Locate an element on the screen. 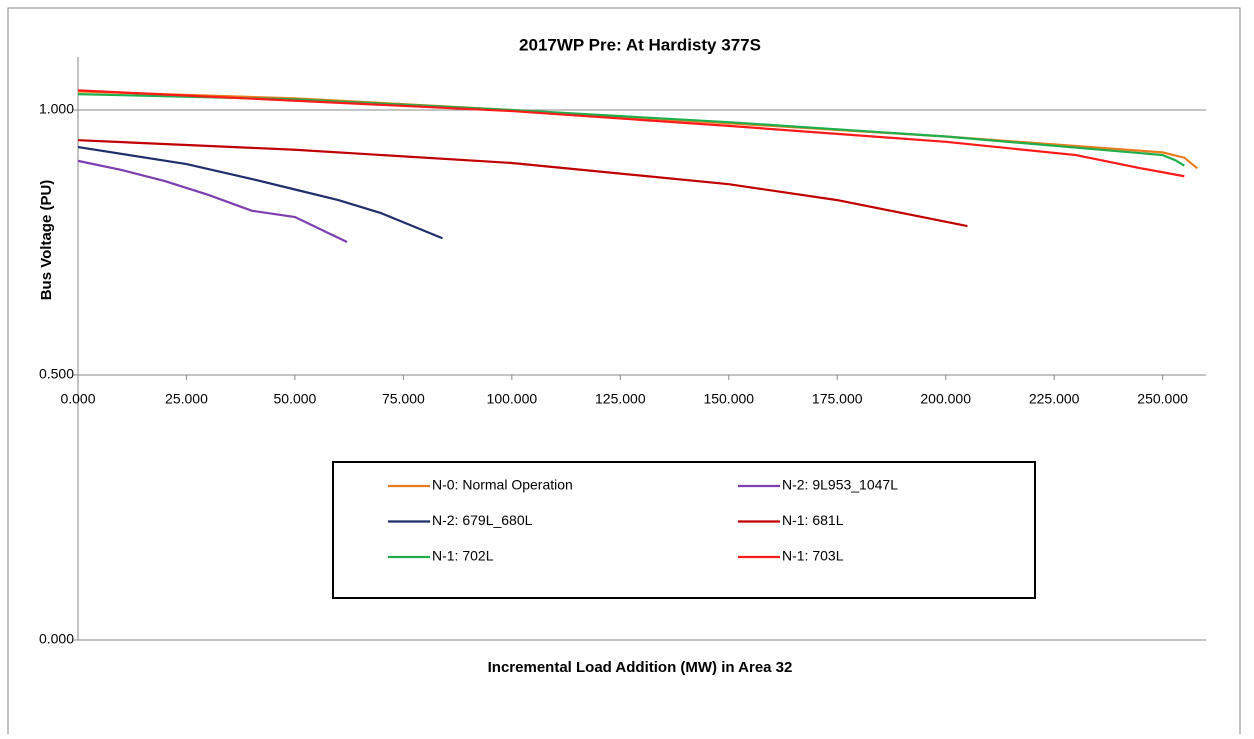 The image size is (1254, 739). x-tick-label: 50.000 is located at coordinates (295, 399).